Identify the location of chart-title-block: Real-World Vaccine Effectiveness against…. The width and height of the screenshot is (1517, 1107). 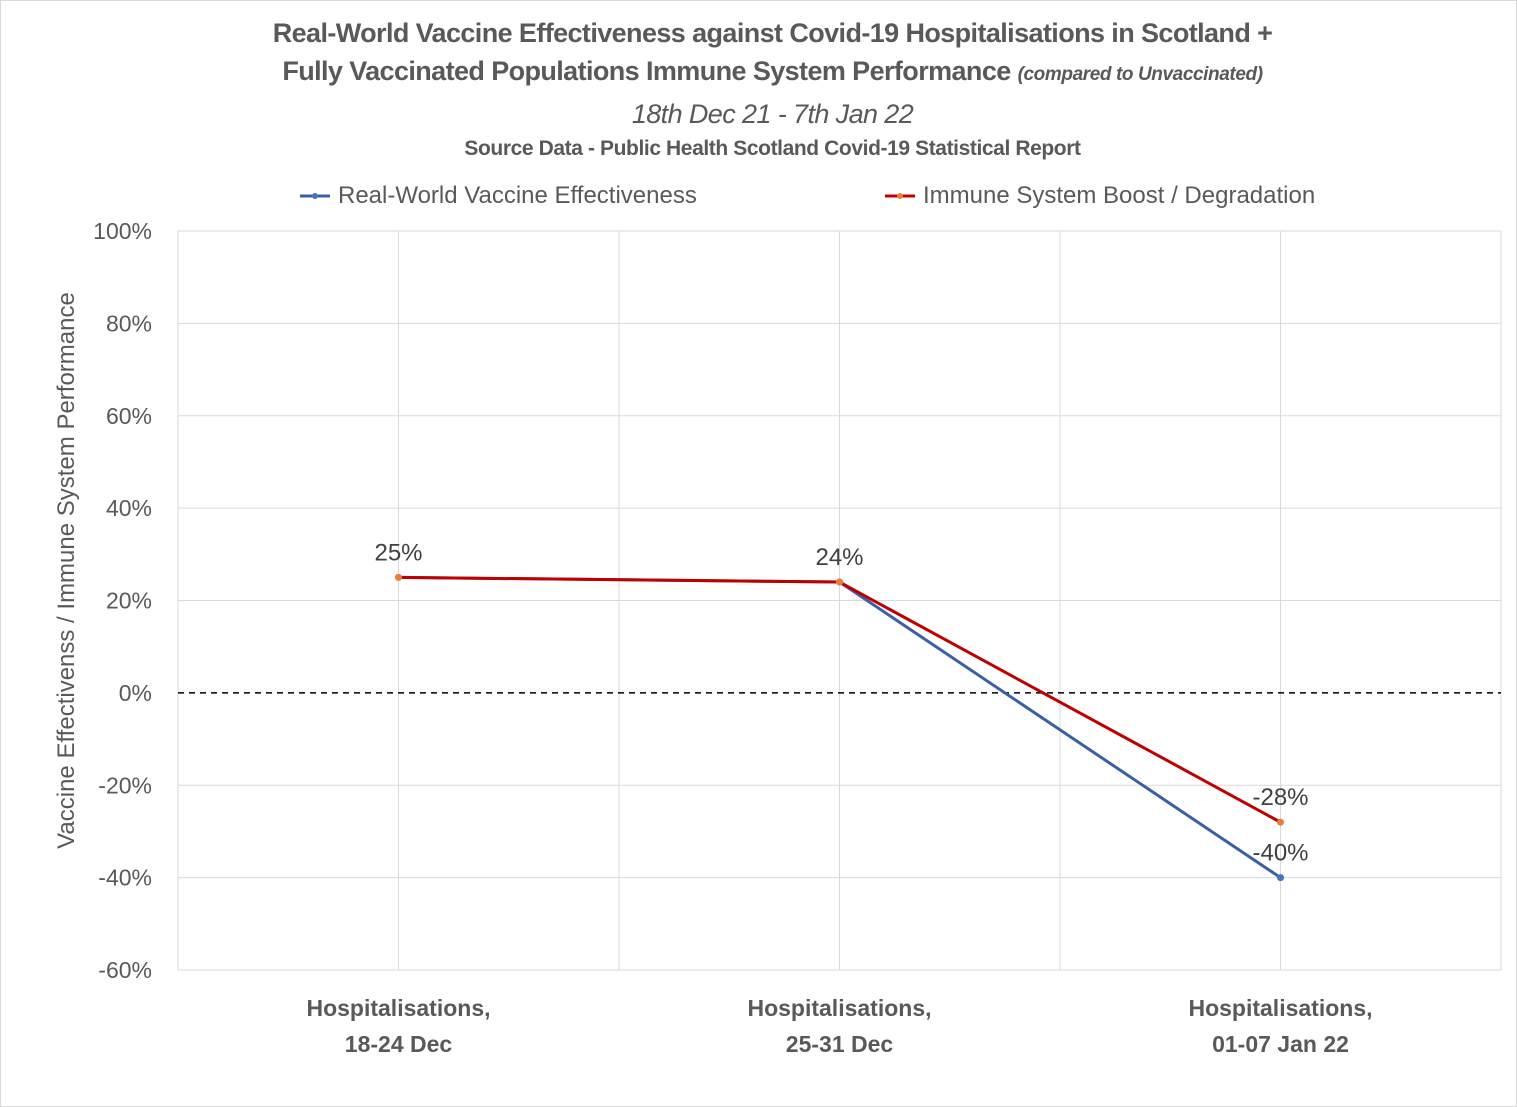
(758, 89).